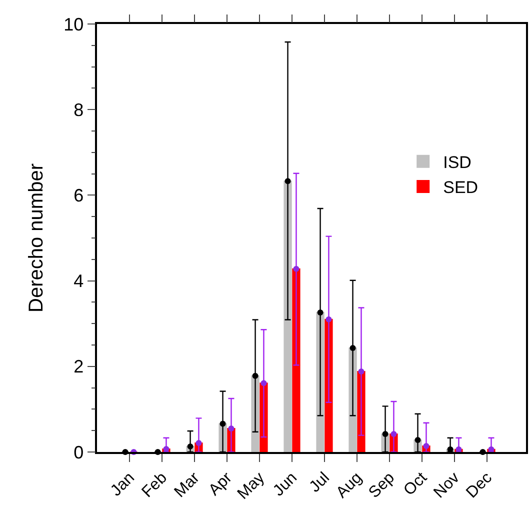  Describe the element at coordinates (37, 237) in the screenshot. I see `y-axis-title: Derecho number` at that location.